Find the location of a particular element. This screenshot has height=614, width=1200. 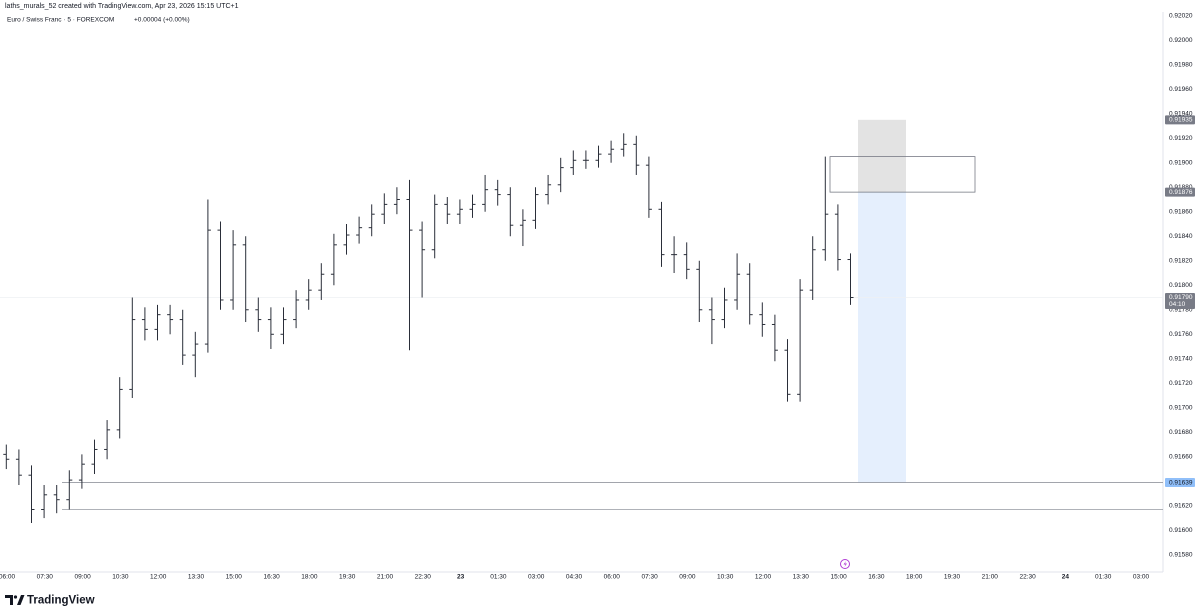

y-tick-label: 0.92020 is located at coordinates (1181, 15).